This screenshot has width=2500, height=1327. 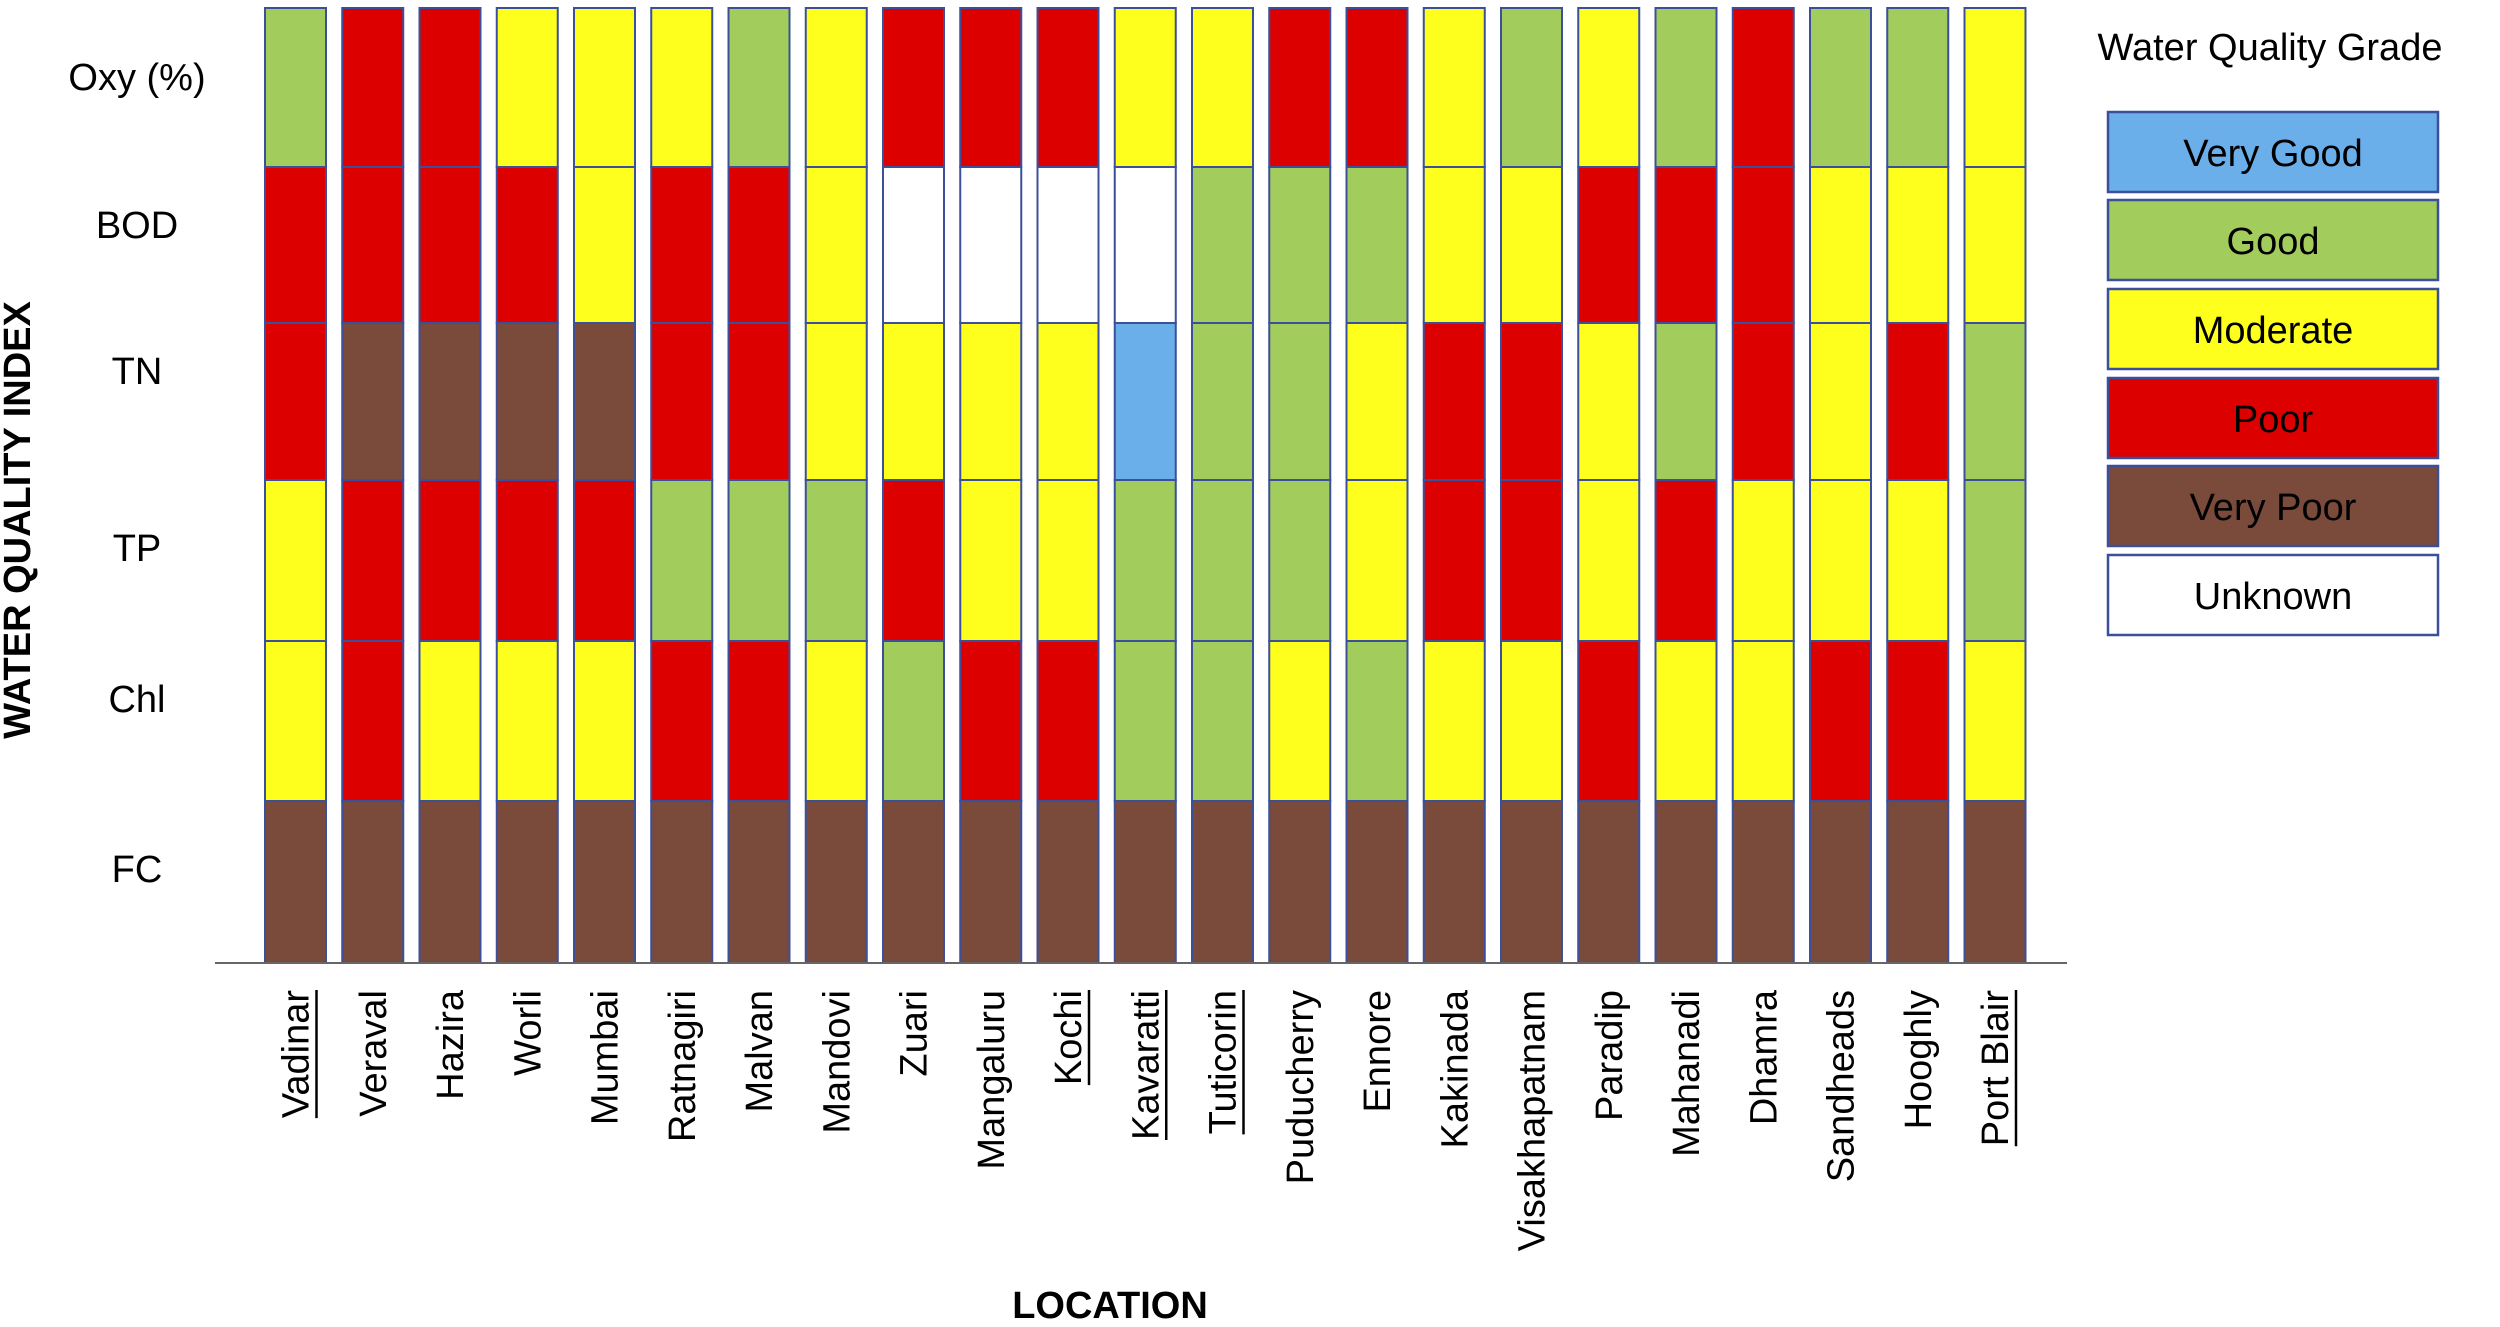 I want to click on cell-port-blair-fc, so click(x=1995, y=882).